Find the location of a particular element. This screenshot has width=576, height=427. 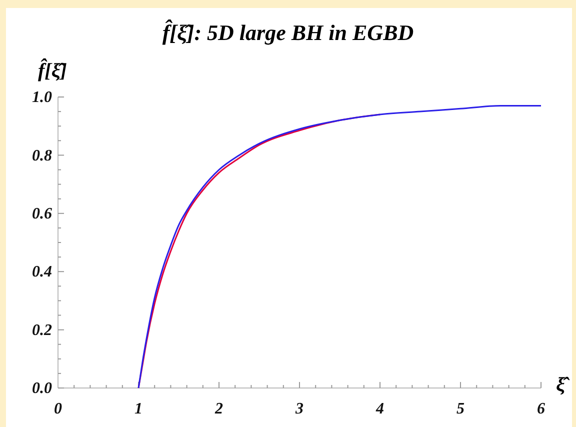

x-tick-label: 6 is located at coordinates (541, 409).